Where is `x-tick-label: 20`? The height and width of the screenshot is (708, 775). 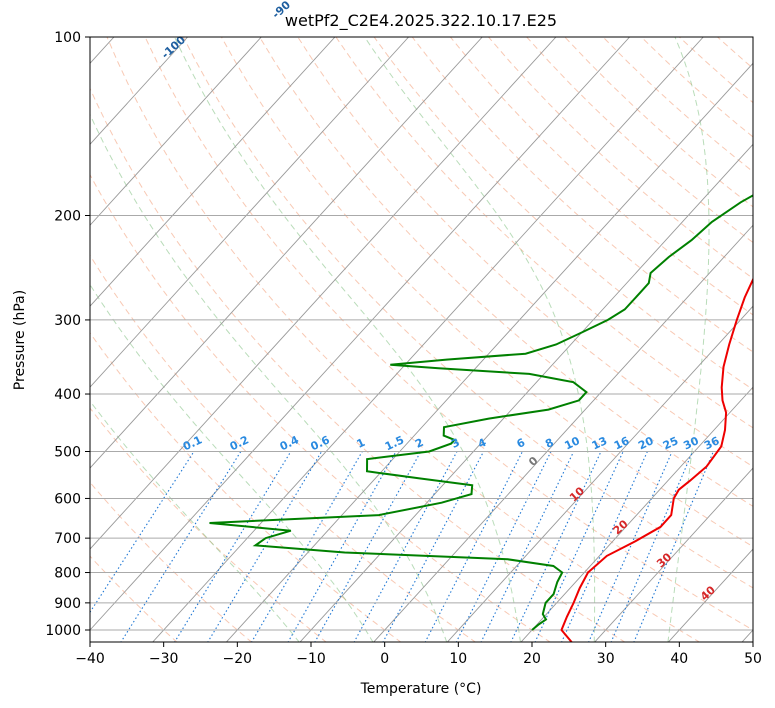
x-tick-label: 20 is located at coordinates (532, 659).